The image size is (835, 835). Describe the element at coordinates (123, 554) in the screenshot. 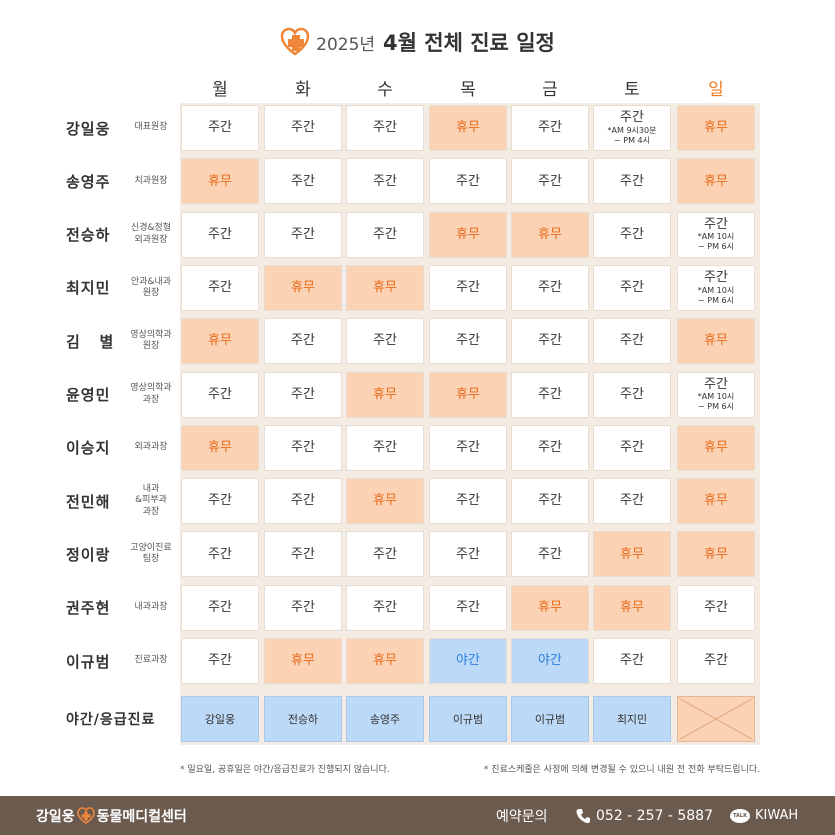

I see `doctor-row-label: 정이랑 고양이진료 팀장` at that location.